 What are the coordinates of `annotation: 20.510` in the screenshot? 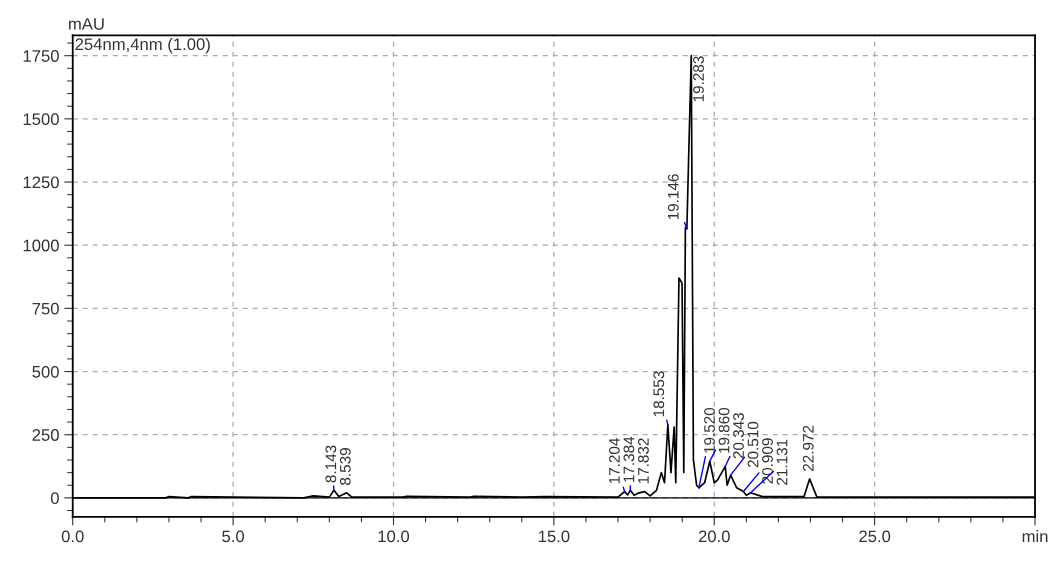 It's located at (753, 444).